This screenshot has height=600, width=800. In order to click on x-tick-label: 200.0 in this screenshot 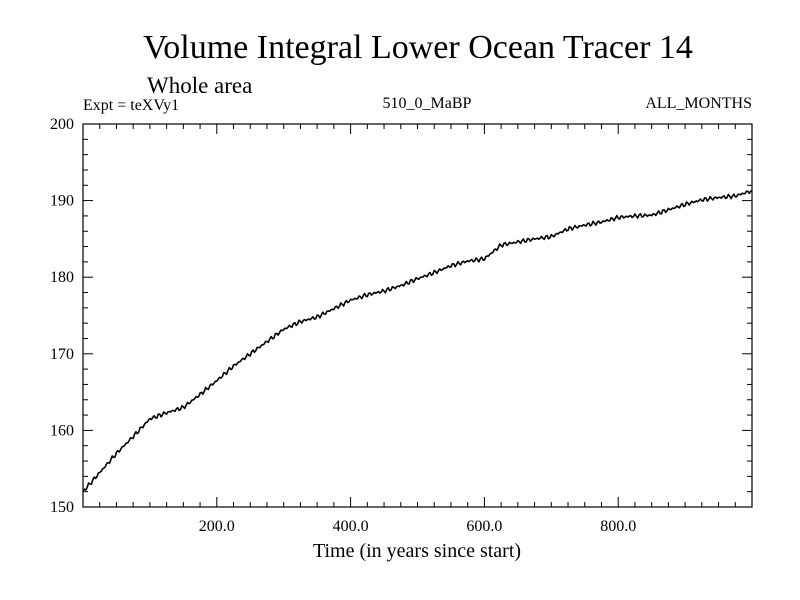, I will do `click(217, 526)`.